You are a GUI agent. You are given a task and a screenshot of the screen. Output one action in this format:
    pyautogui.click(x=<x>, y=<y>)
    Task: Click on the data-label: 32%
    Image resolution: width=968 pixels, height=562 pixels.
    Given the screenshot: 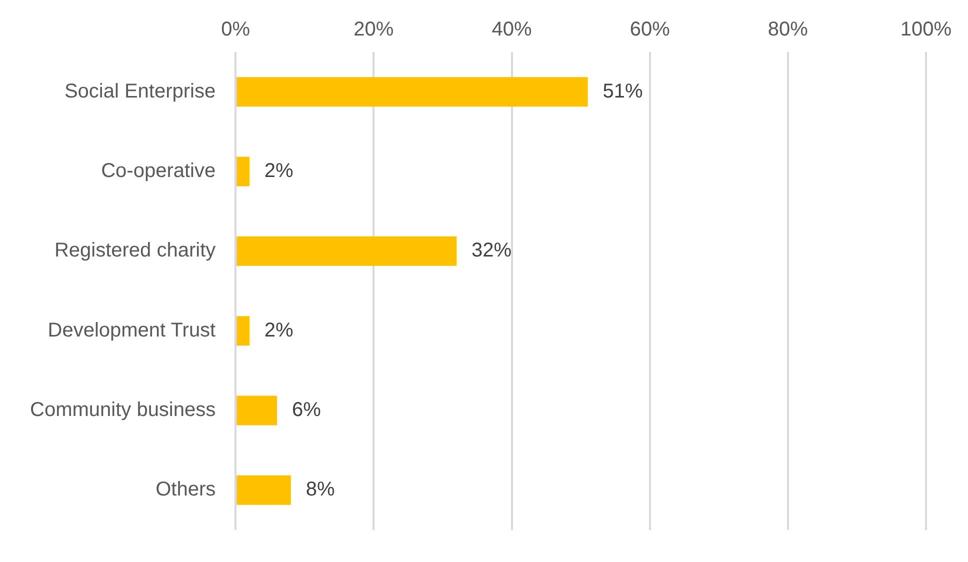 What is the action you would take?
    pyautogui.click(x=492, y=251)
    